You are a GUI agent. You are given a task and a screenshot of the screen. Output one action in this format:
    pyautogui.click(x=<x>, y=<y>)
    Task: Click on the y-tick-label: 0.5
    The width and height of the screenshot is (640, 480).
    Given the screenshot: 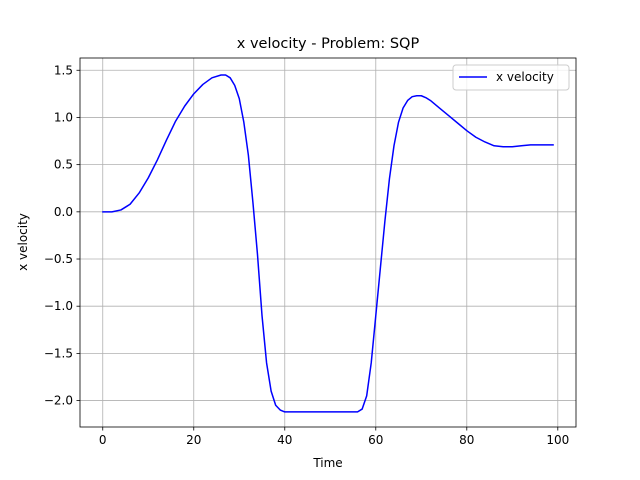 What is the action you would take?
    pyautogui.click(x=63, y=165)
    